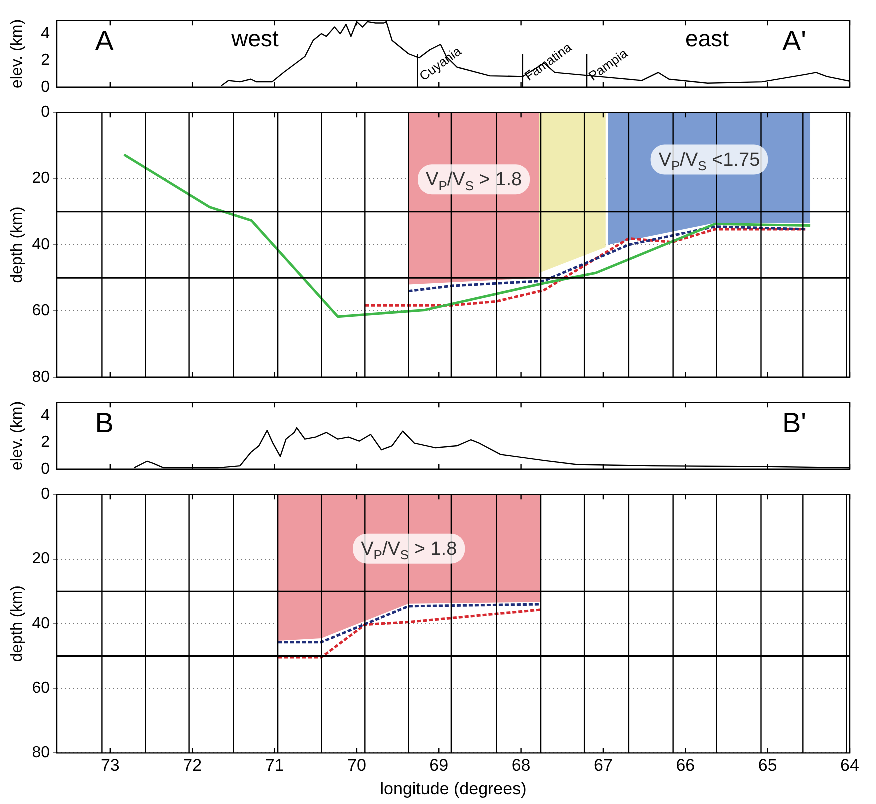 The height and width of the screenshot is (804, 876). Describe the element at coordinates (356, 766) in the screenshot. I see `x-tick-label: 70` at that location.